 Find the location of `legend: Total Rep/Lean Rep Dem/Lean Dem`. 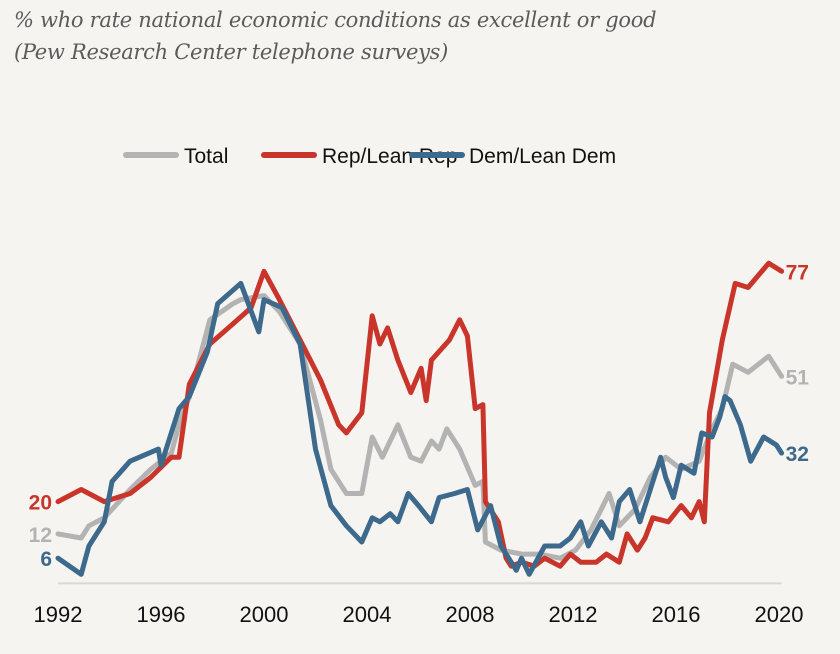

legend: Total Rep/Lean Rep Dem/Lean Dem is located at coordinates (369, 156).